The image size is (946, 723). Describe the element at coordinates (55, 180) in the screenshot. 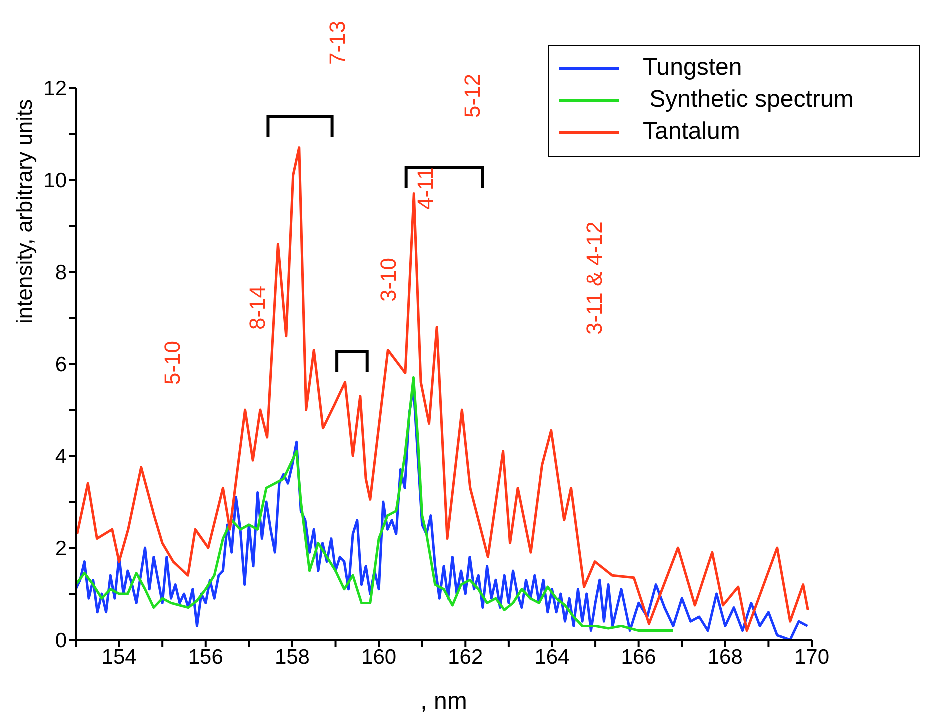

I see `y-tick-label: 10` at that location.